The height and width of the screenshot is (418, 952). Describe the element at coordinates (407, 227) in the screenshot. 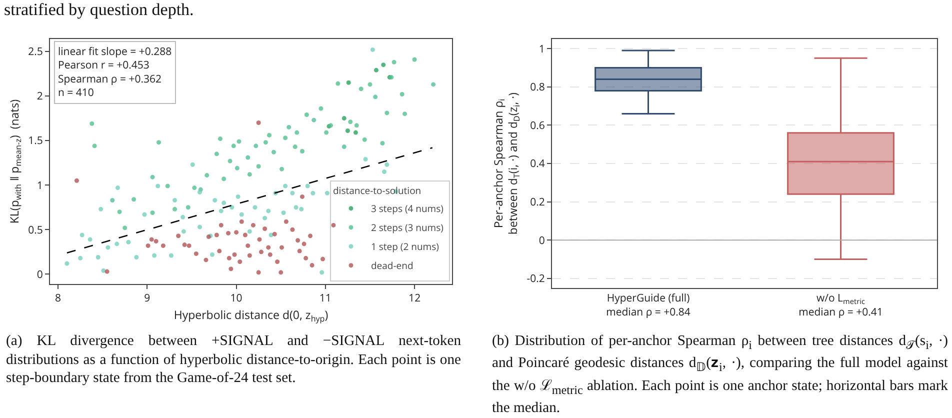

I see `legend-label: 2 steps (3 nums)` at that location.